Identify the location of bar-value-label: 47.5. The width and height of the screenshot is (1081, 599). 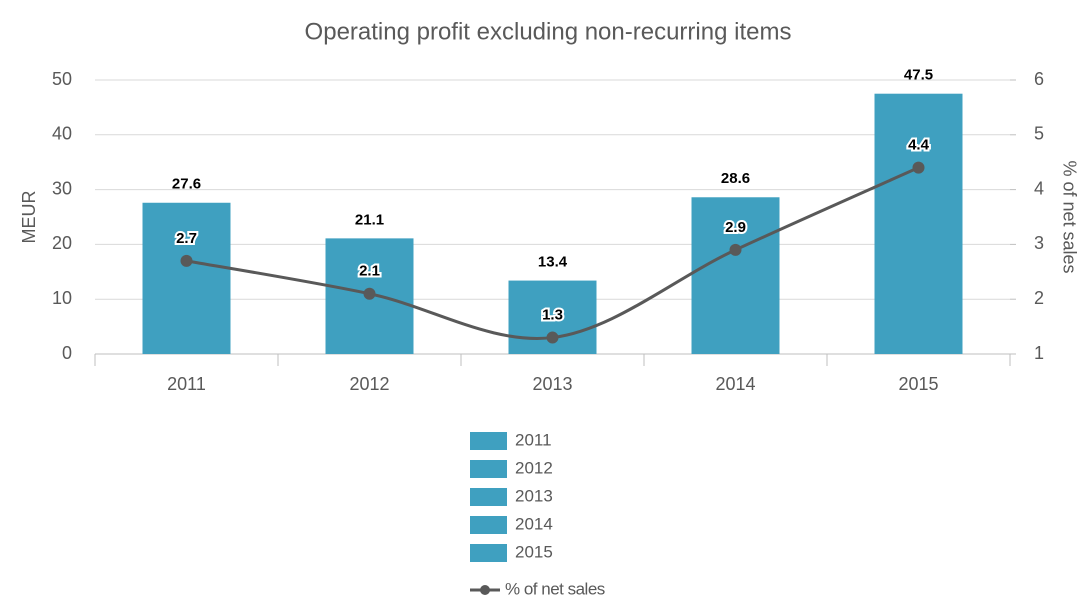
(918, 75).